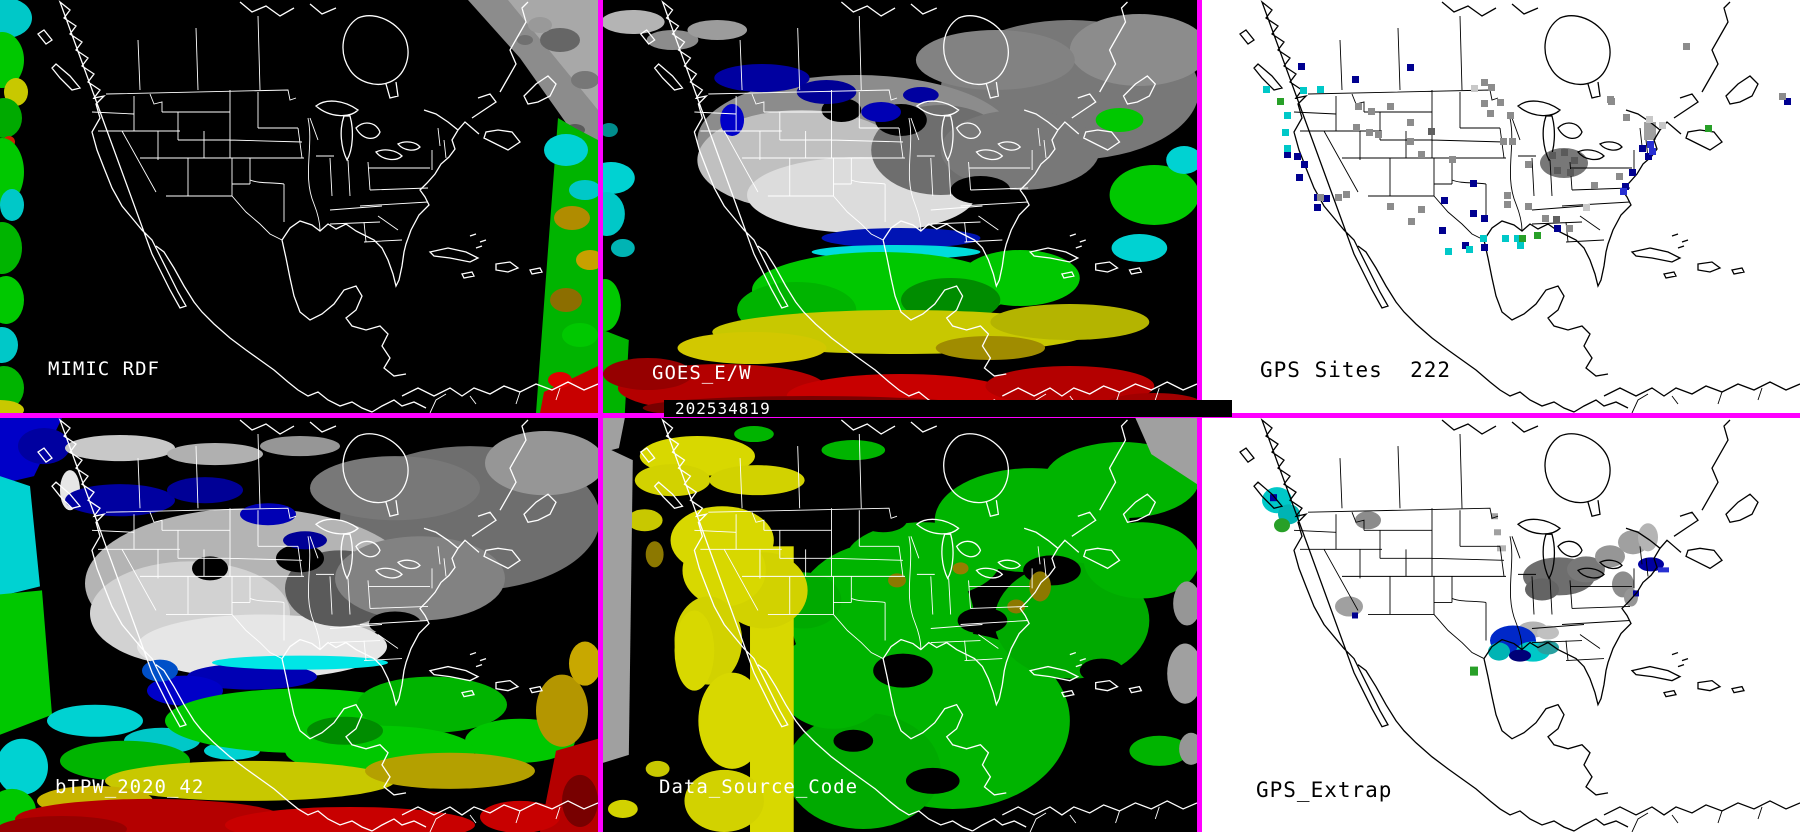  I want to click on panel-label-btpw: bTPW_2020_42, so click(130, 787).